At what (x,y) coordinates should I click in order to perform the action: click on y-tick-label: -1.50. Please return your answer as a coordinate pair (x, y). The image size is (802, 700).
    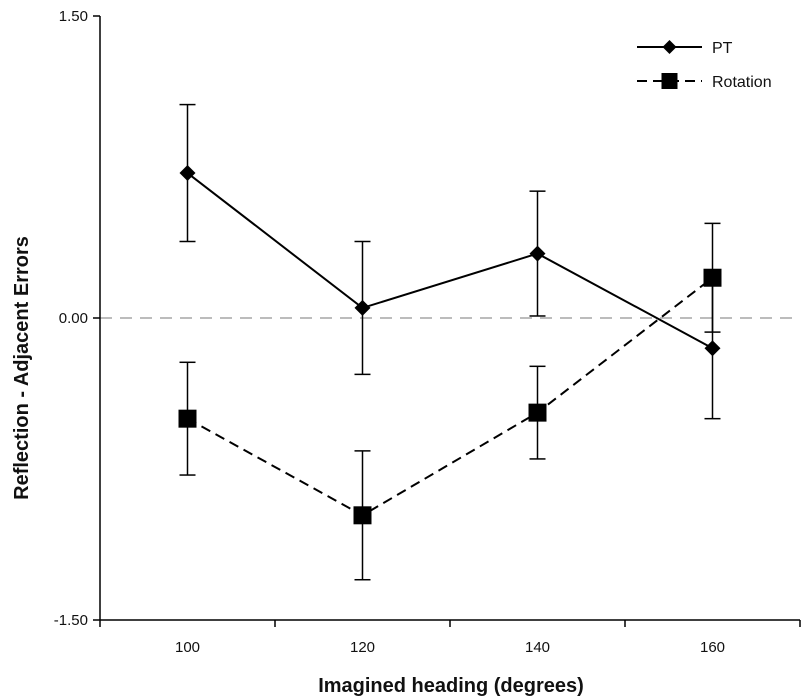
    Looking at the image, I should click on (71, 620).